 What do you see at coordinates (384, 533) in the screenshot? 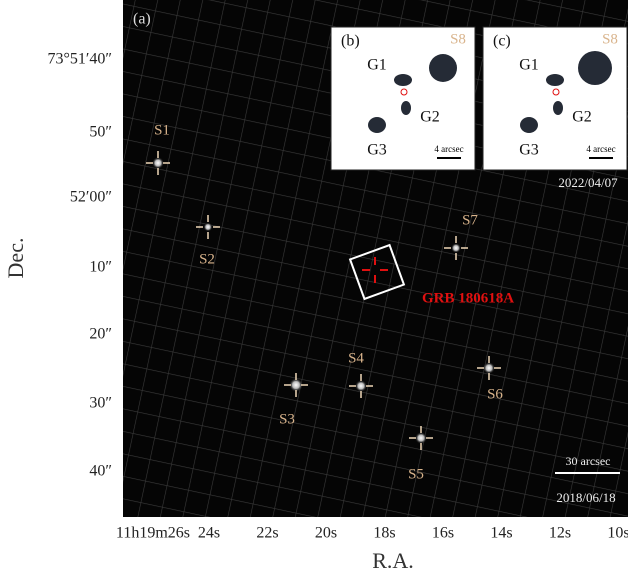
I see `x-tick-label: 18s` at bounding box center [384, 533].